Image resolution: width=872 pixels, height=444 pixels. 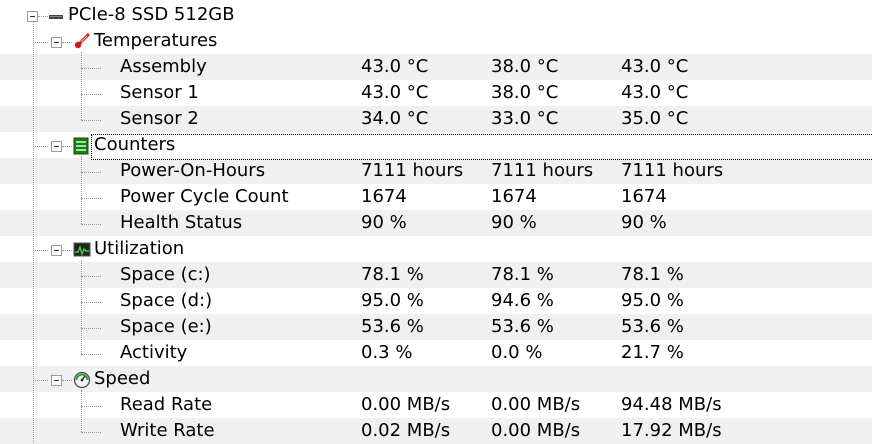 What do you see at coordinates (412, 170) in the screenshot?
I see `value-current: 7111 hours` at bounding box center [412, 170].